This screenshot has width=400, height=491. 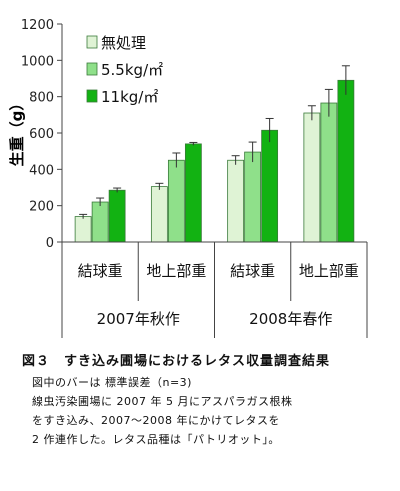 What do you see at coordinates (41, 98) in the screenshot?
I see `y-tick-label: 800` at bounding box center [41, 98].